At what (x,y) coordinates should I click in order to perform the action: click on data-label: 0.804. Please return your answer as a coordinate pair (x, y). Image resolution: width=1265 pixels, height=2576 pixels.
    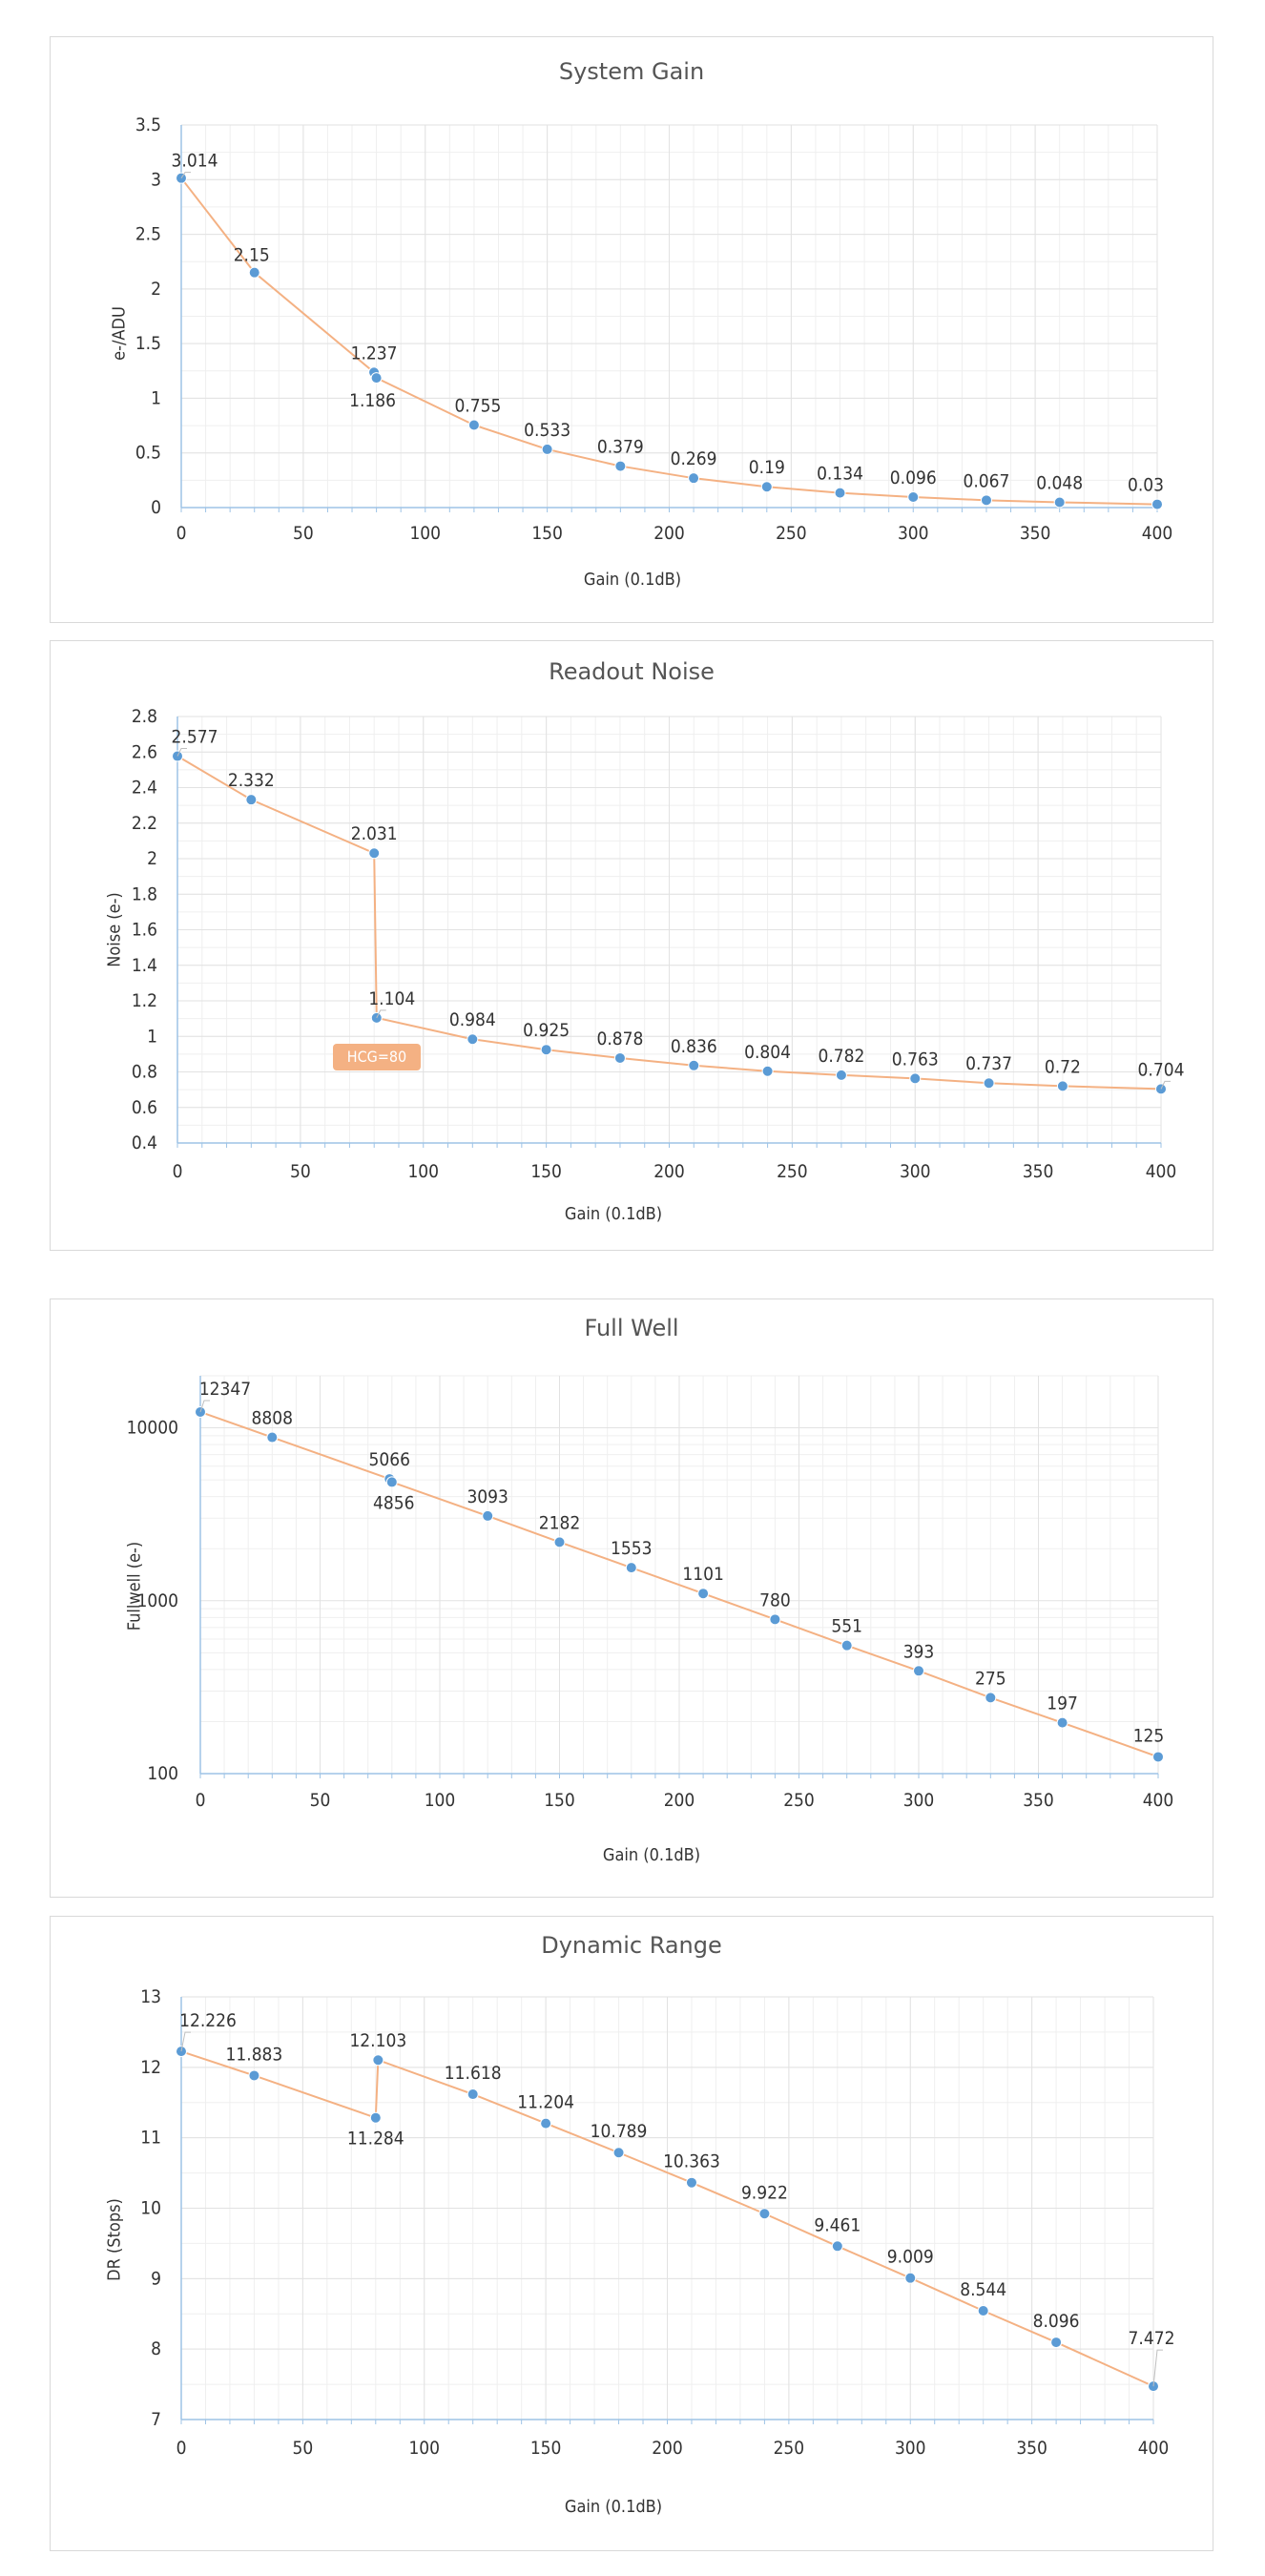
    Looking at the image, I should click on (767, 1052).